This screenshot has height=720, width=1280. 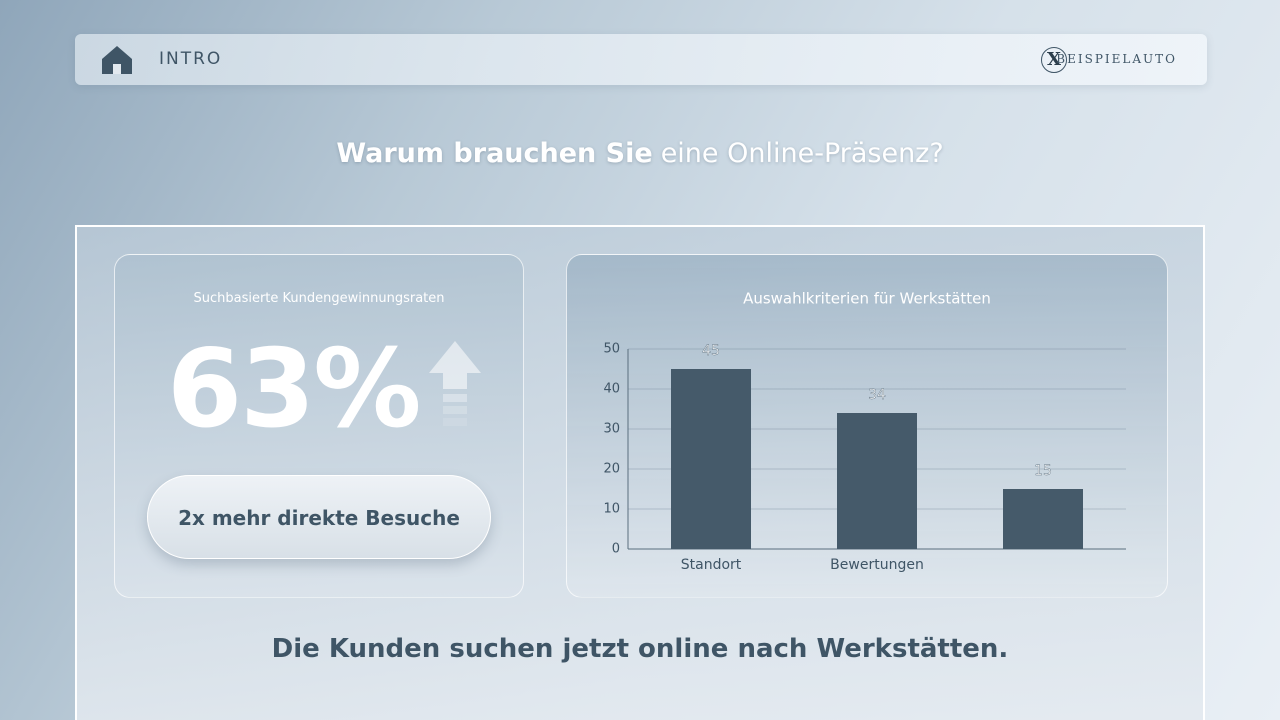 What do you see at coordinates (319, 517) in the screenshot?
I see `cta-button: 2x mehr direkte Besuche` at bounding box center [319, 517].